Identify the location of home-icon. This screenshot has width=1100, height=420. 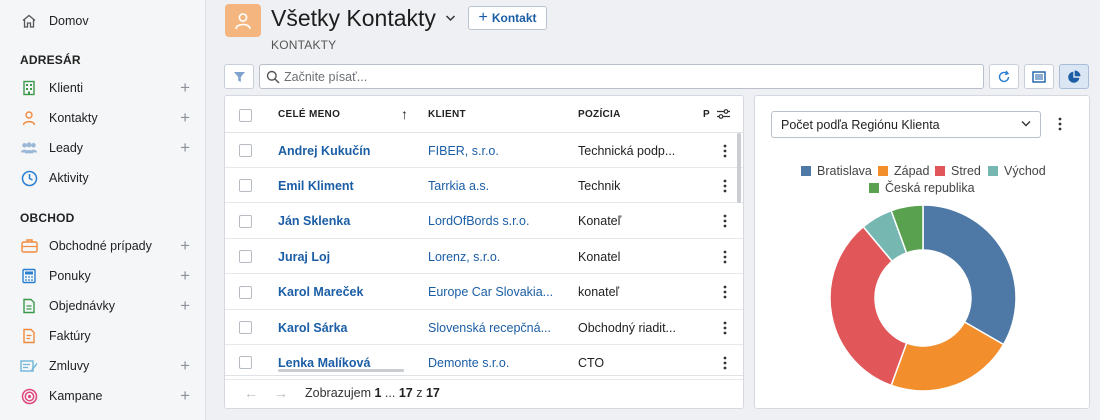
(29, 21).